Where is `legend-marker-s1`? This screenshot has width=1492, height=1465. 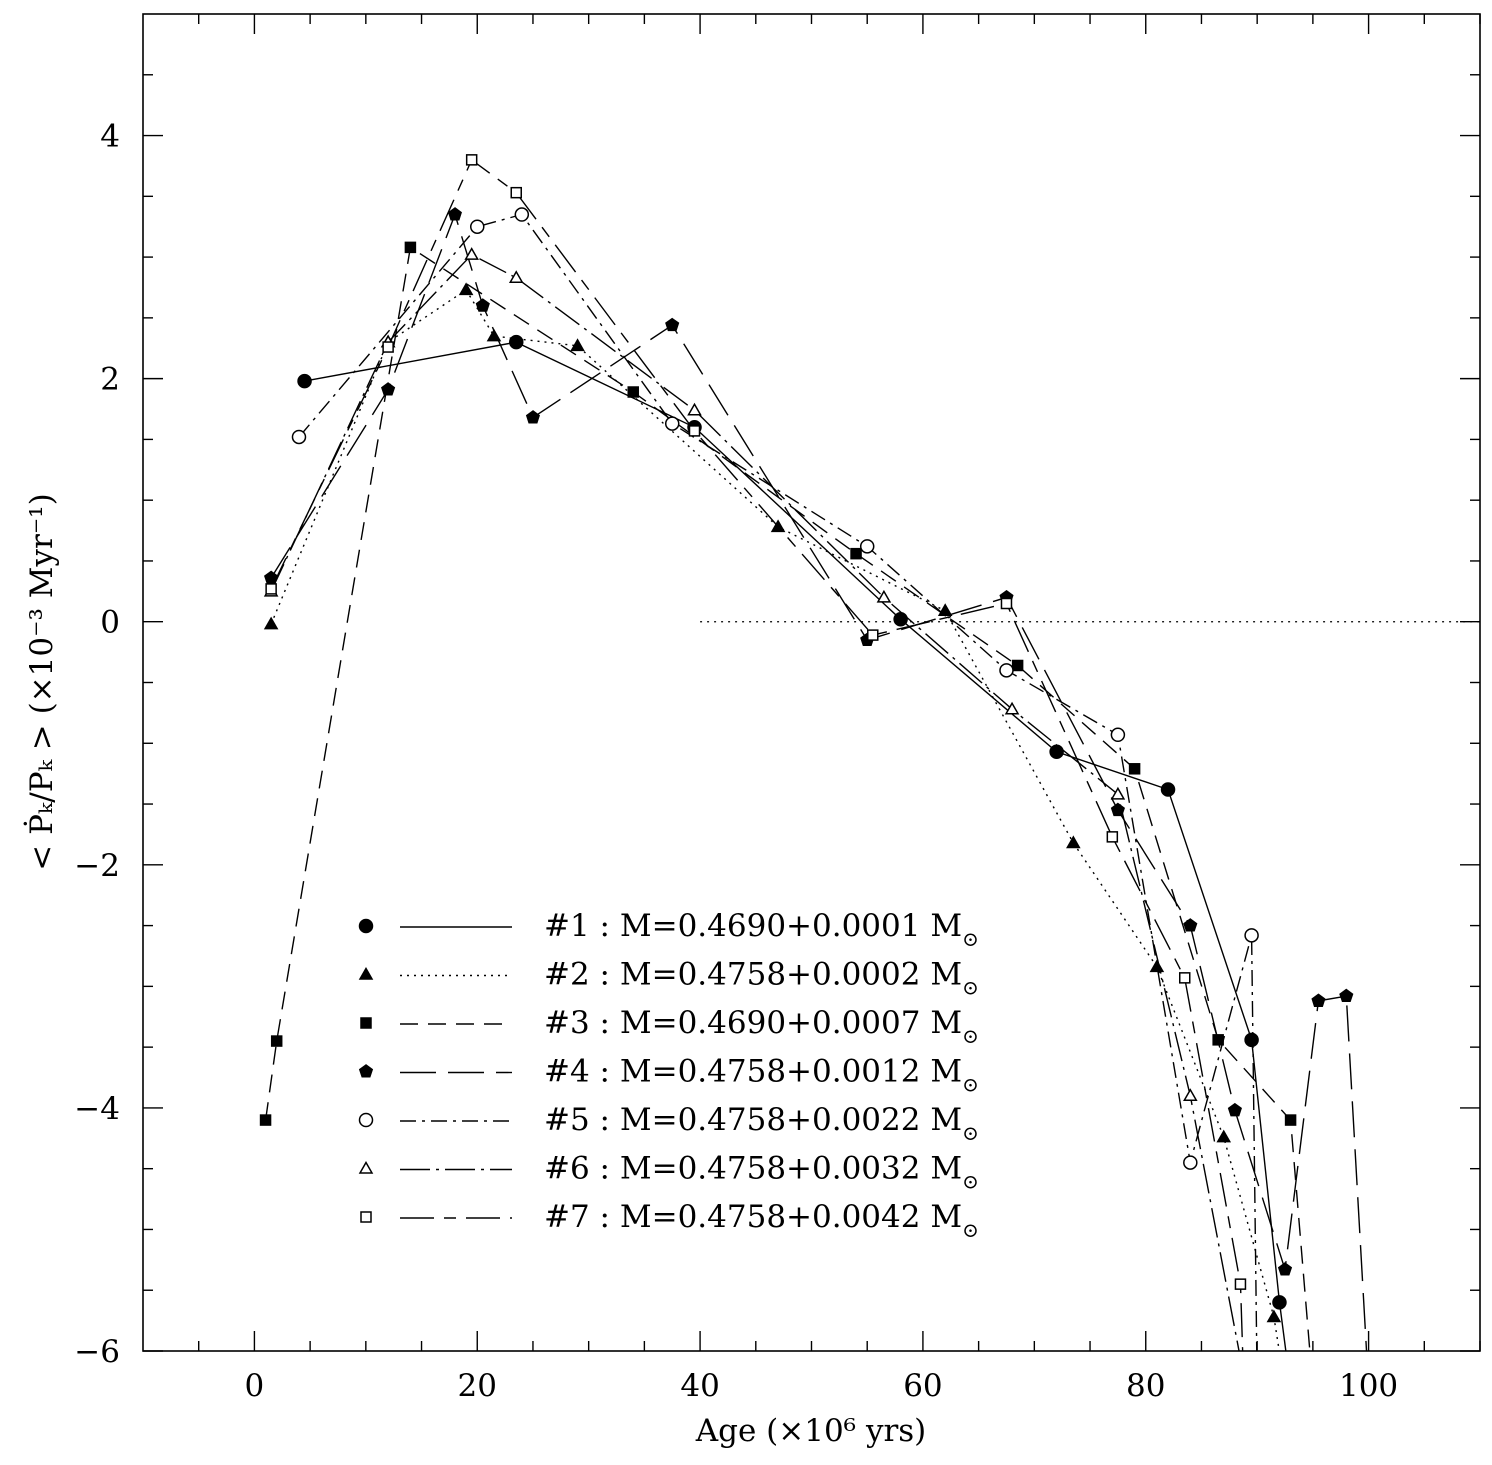 legend-marker-s1 is located at coordinates (366, 926).